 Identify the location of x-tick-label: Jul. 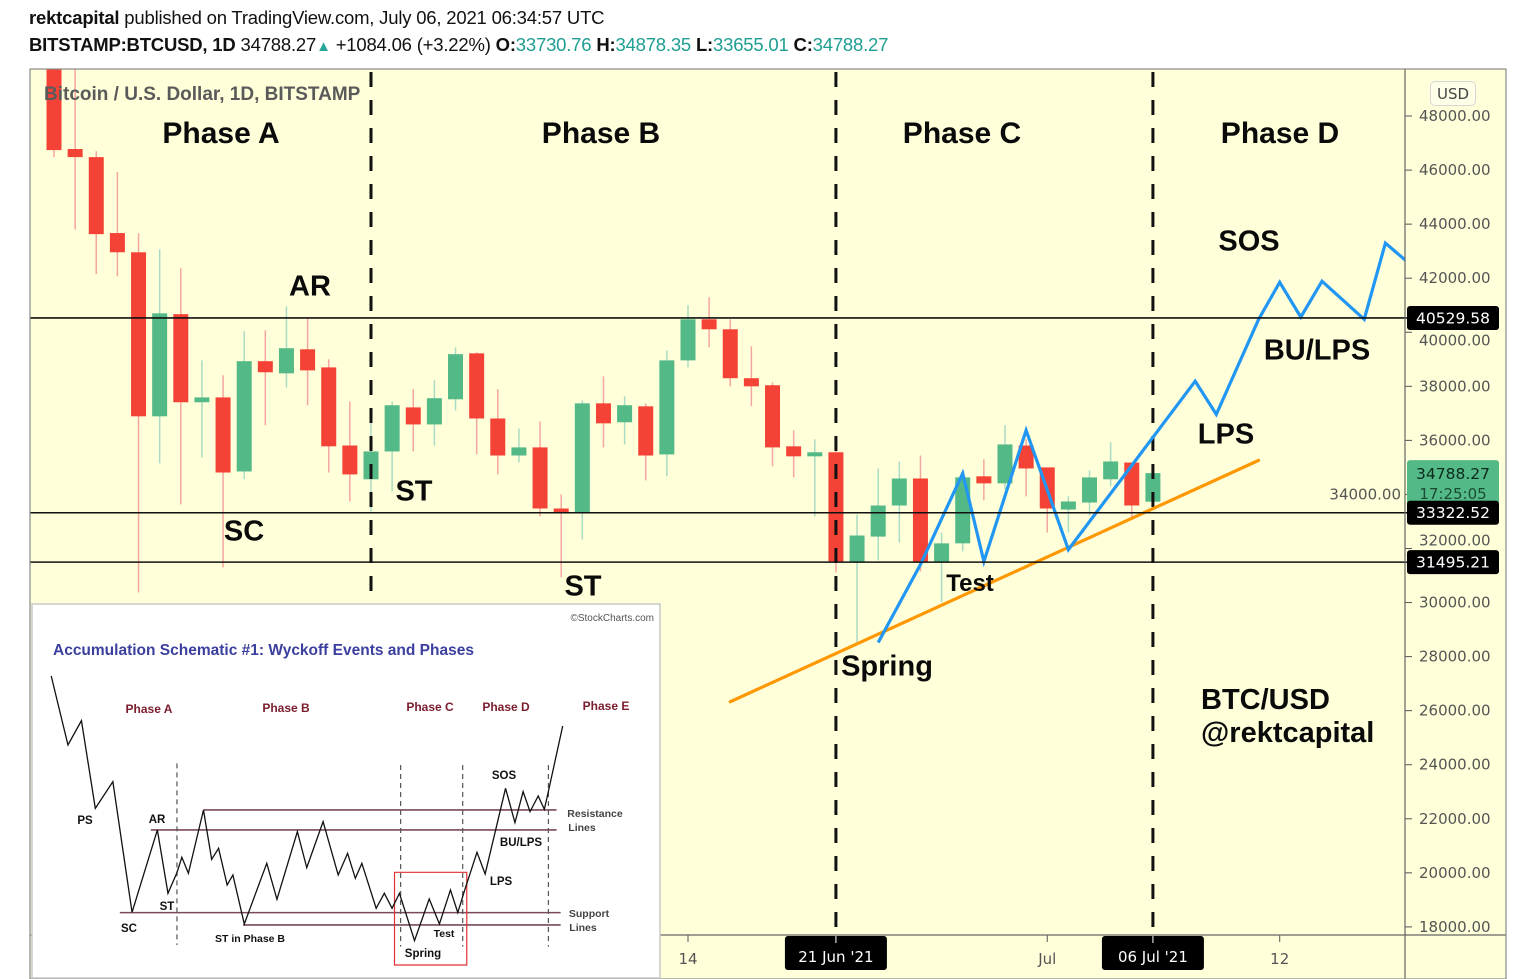
(1046, 959).